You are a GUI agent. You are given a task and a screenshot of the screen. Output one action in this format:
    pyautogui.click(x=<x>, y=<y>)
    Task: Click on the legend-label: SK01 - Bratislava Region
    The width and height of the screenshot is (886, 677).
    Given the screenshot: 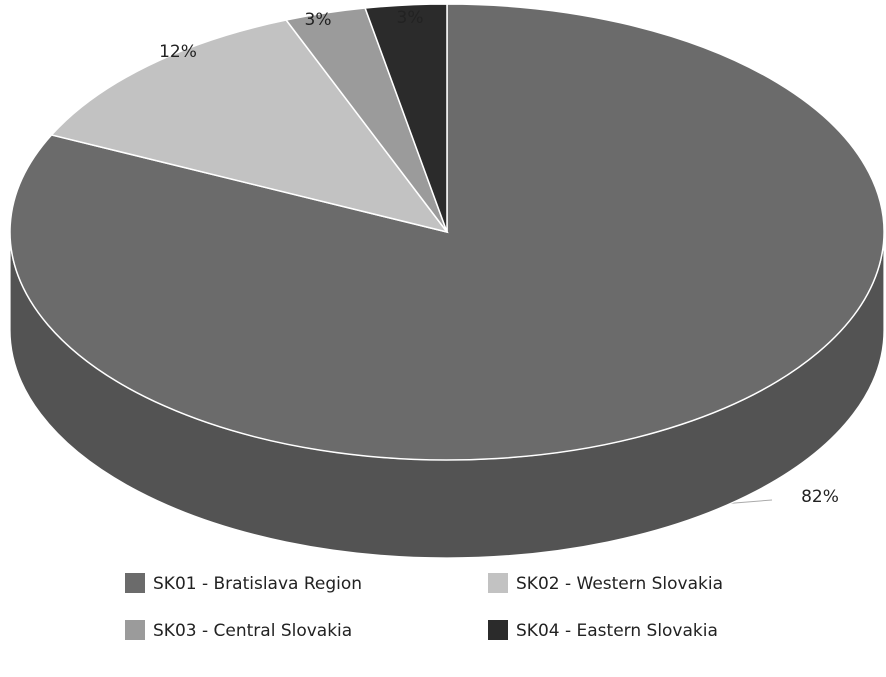 What is the action you would take?
    pyautogui.click(x=257, y=584)
    